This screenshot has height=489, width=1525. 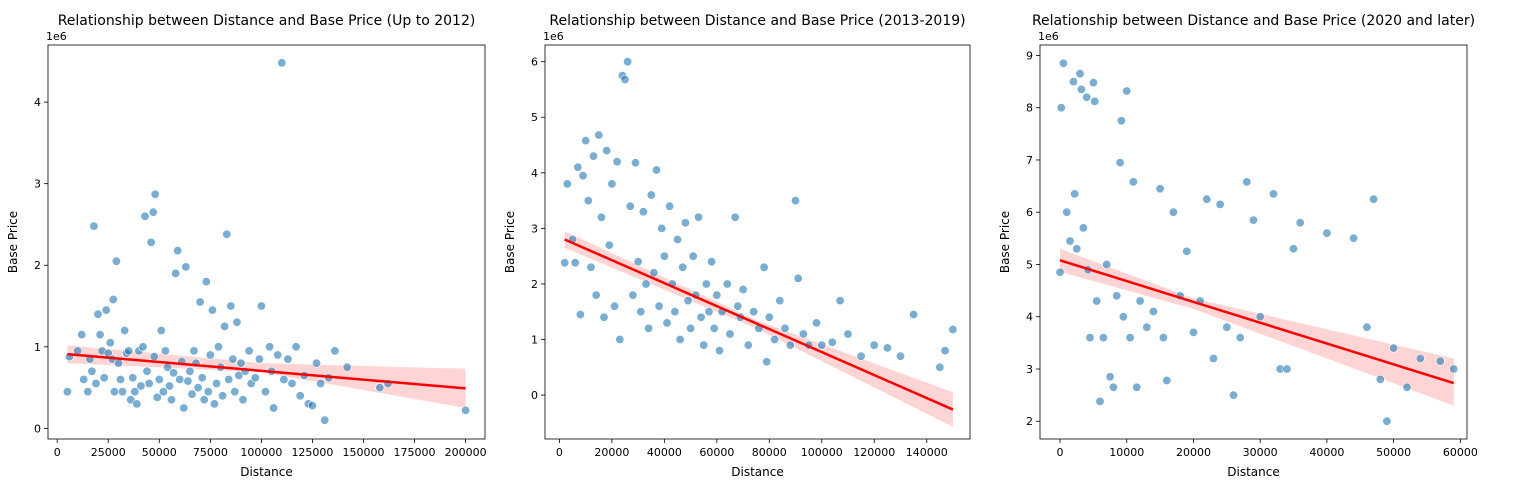 I want to click on y-tick-label: 6, so click(x=1029, y=212).